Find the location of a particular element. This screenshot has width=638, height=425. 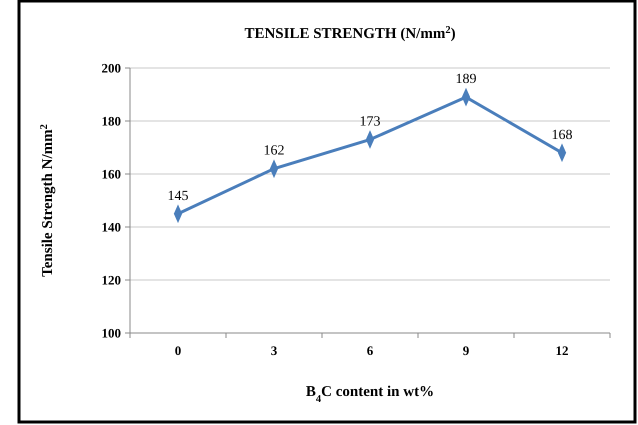

x-tick-label: 12 is located at coordinates (562, 350).